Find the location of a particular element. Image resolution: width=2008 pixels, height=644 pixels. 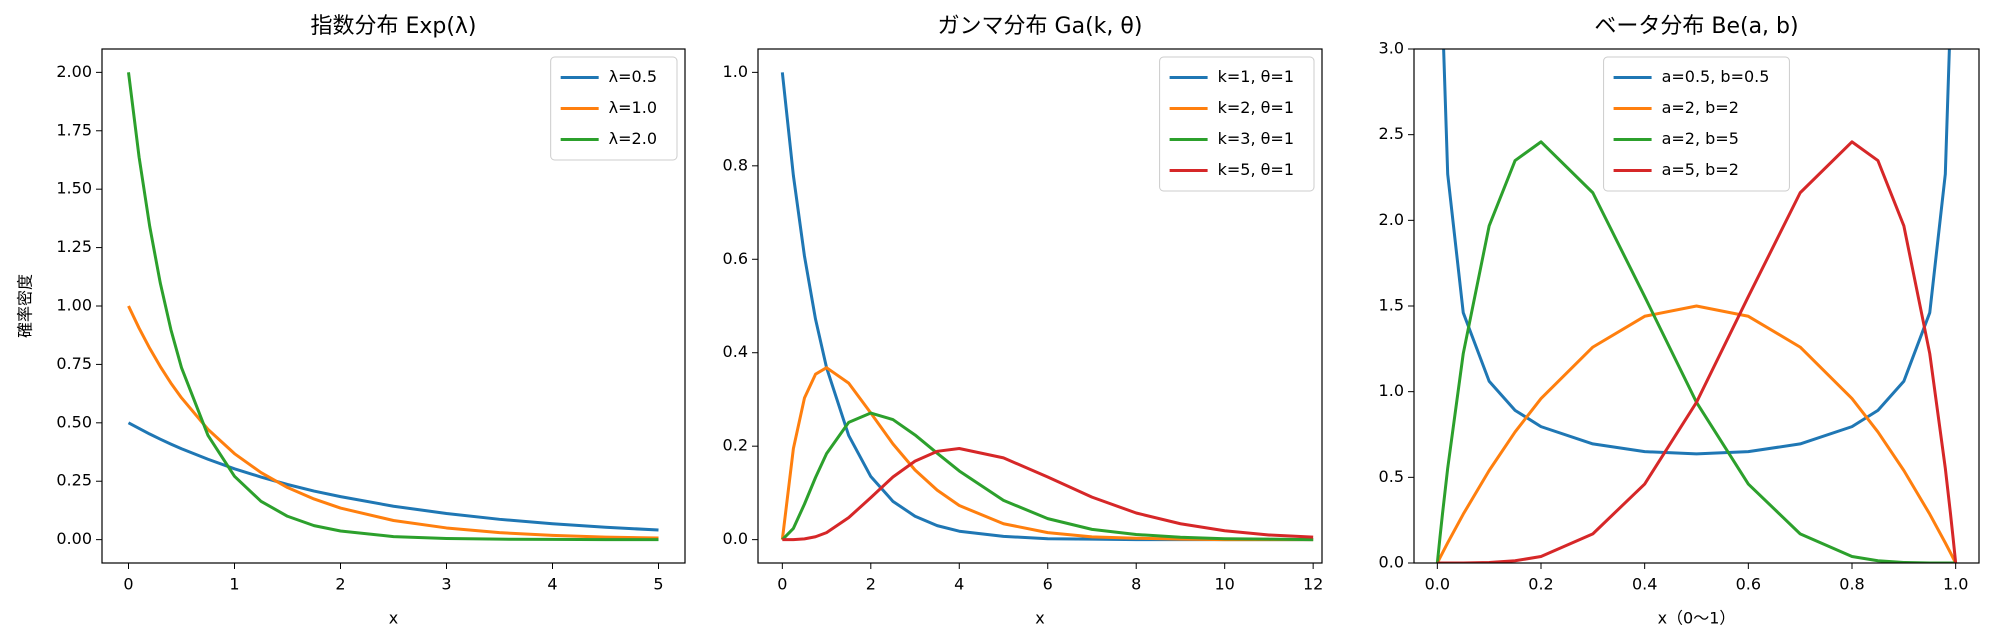

x-tick-label: 10 is located at coordinates (1225, 584).